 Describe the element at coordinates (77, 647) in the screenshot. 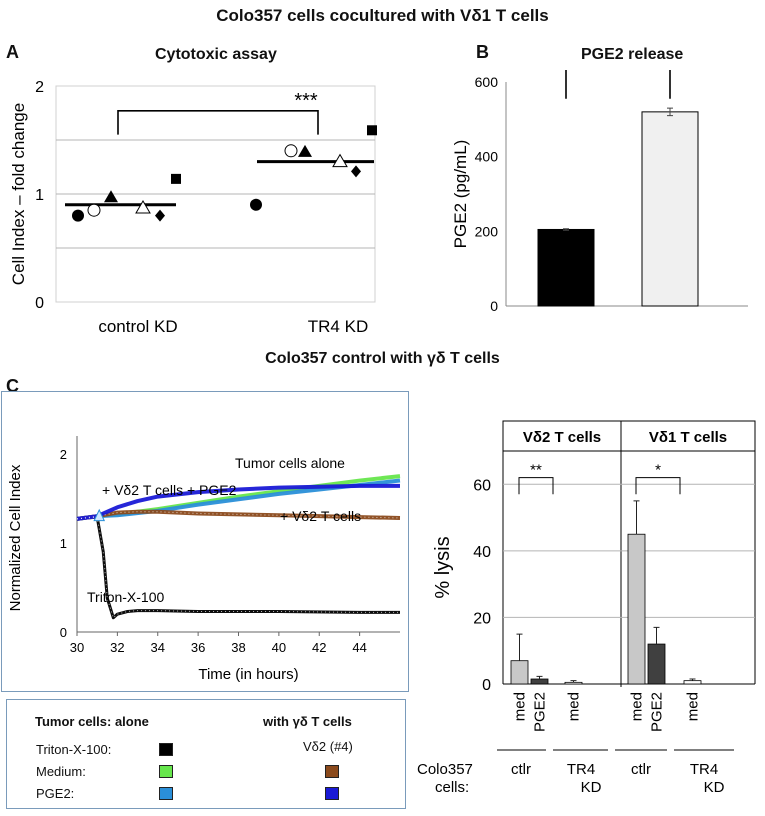

I see `x-tick-label: 30` at that location.